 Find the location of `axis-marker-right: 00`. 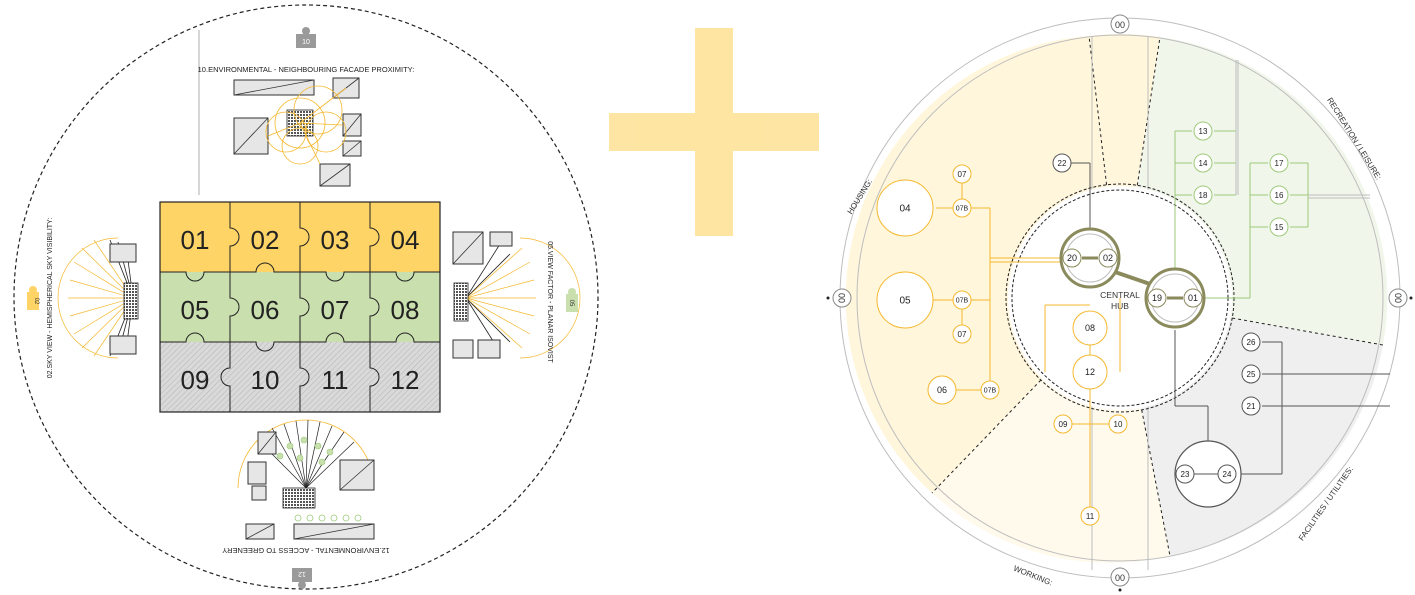

axis-marker-right: 00 is located at coordinates (1400, 298).